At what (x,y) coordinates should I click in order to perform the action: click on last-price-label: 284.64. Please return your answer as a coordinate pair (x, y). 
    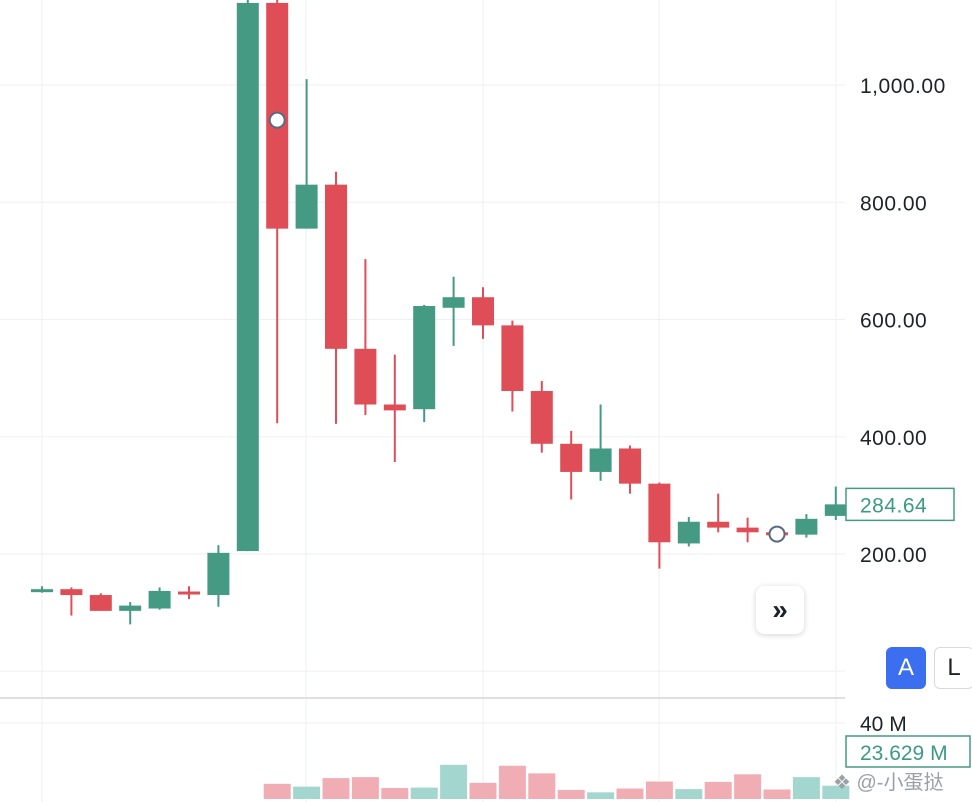
    Looking at the image, I should click on (900, 504).